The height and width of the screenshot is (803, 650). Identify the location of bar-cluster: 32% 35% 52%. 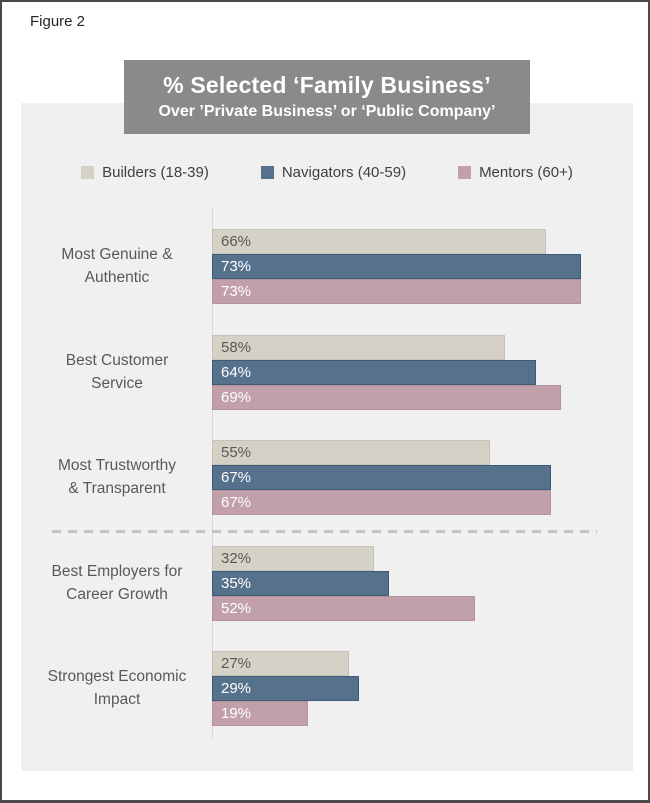
(343, 583).